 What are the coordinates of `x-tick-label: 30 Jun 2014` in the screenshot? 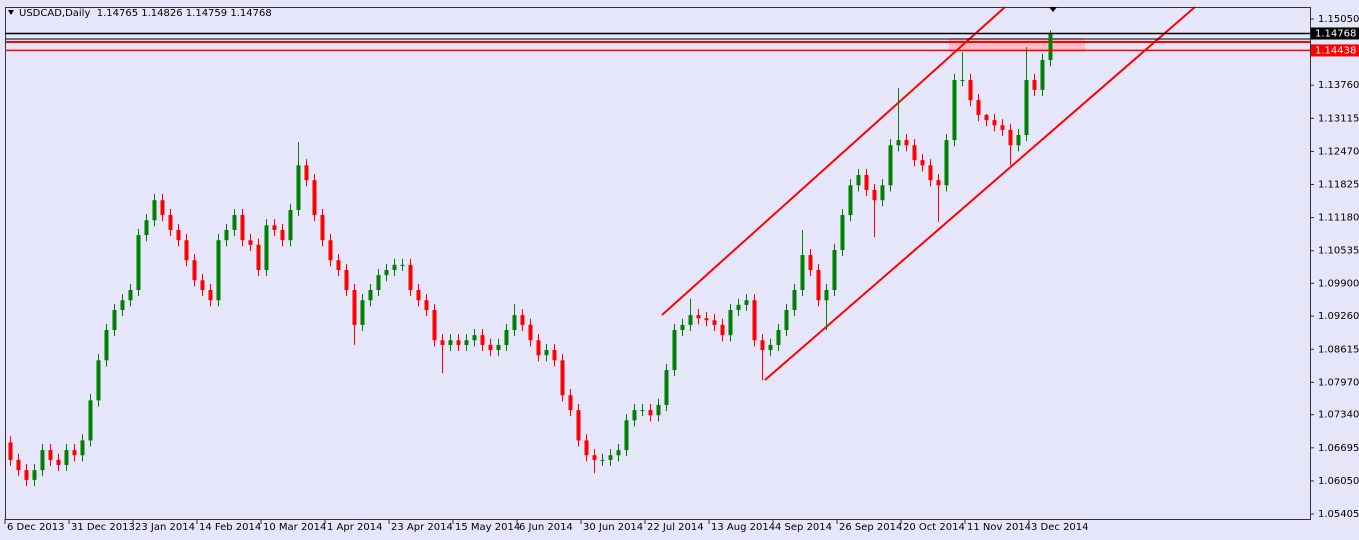 It's located at (613, 527).